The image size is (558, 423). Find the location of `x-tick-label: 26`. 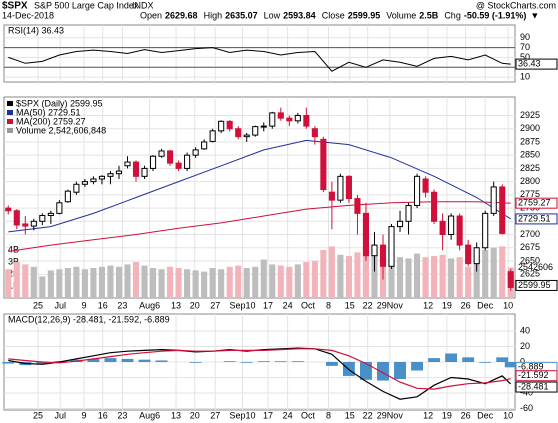

x-tick-label: 26 is located at coordinates (466, 305).